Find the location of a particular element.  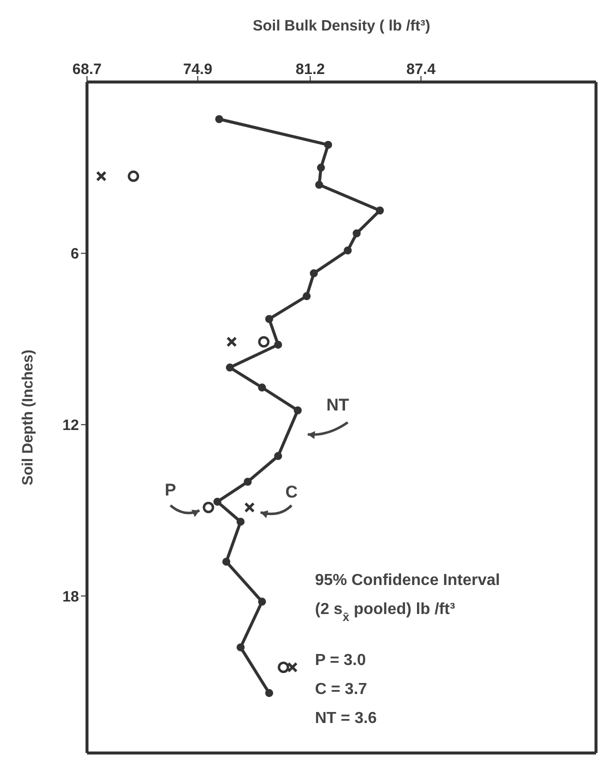

x-tick-label: 87.4 is located at coordinates (421, 69).